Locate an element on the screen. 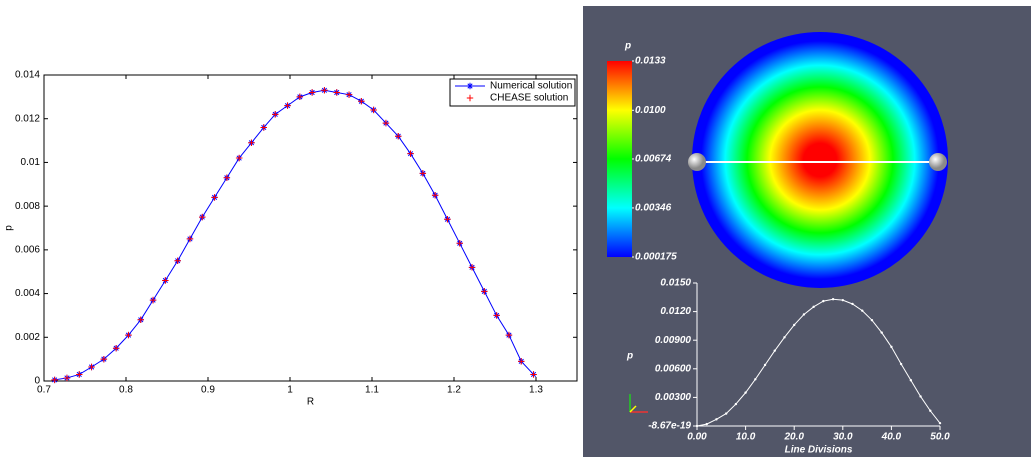  y-tick-label: 0.014 is located at coordinates (27, 75).